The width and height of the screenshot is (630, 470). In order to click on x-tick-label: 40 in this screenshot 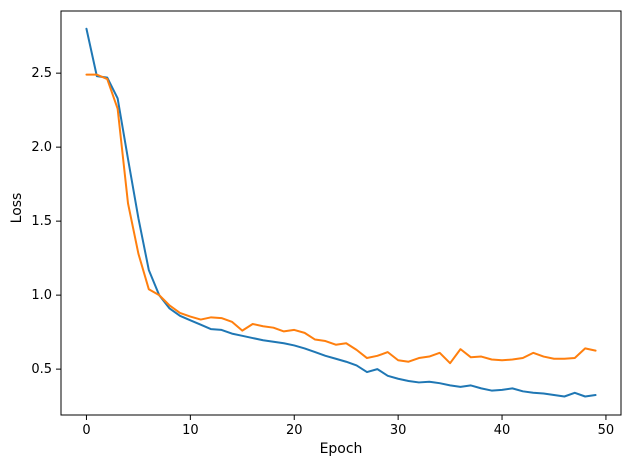, I will do `click(502, 430)`.